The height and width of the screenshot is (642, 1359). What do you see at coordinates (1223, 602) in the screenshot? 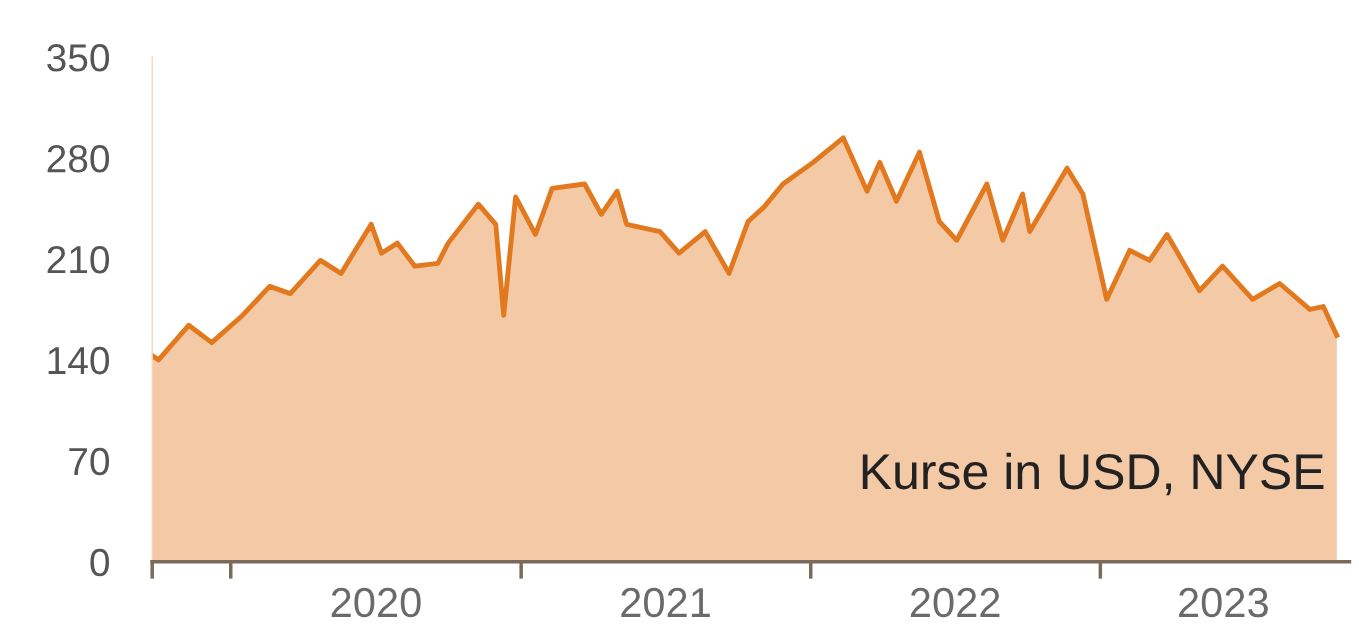
I see `x-tick-label: 2023` at bounding box center [1223, 602].